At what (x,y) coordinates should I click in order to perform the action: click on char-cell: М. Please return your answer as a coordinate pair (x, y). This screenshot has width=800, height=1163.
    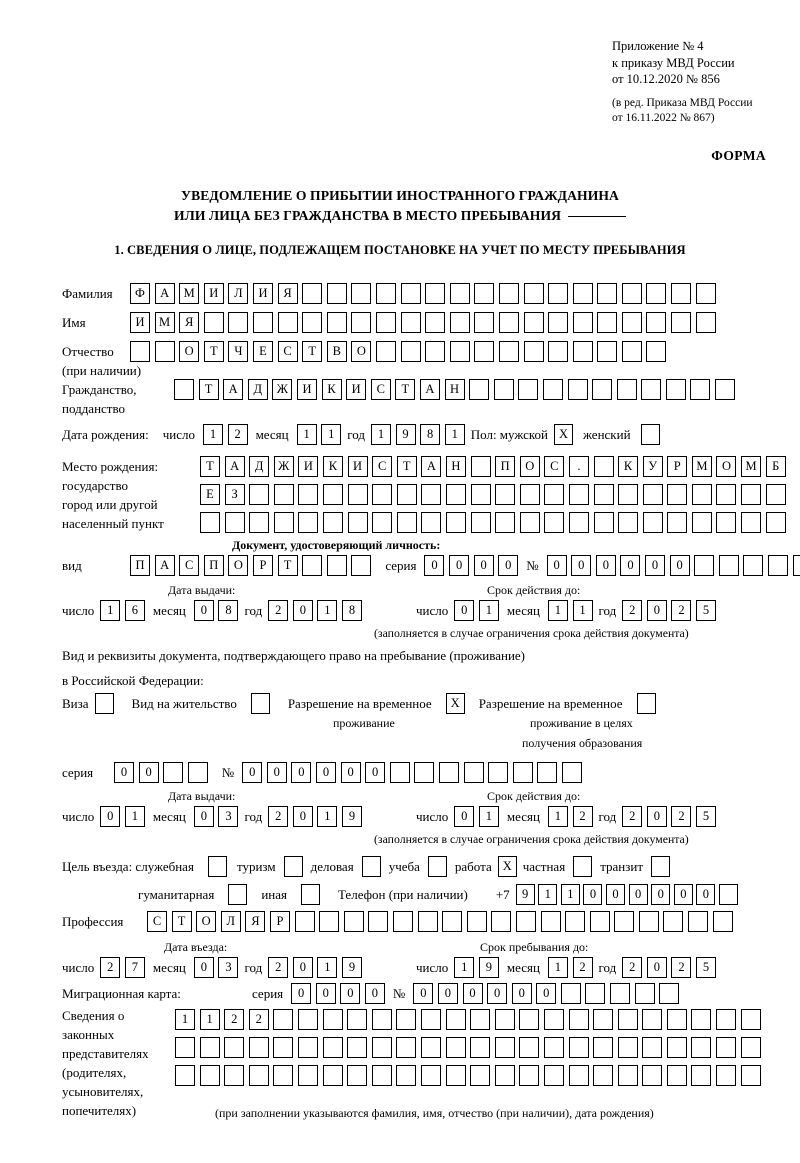
    Looking at the image, I should click on (751, 466).